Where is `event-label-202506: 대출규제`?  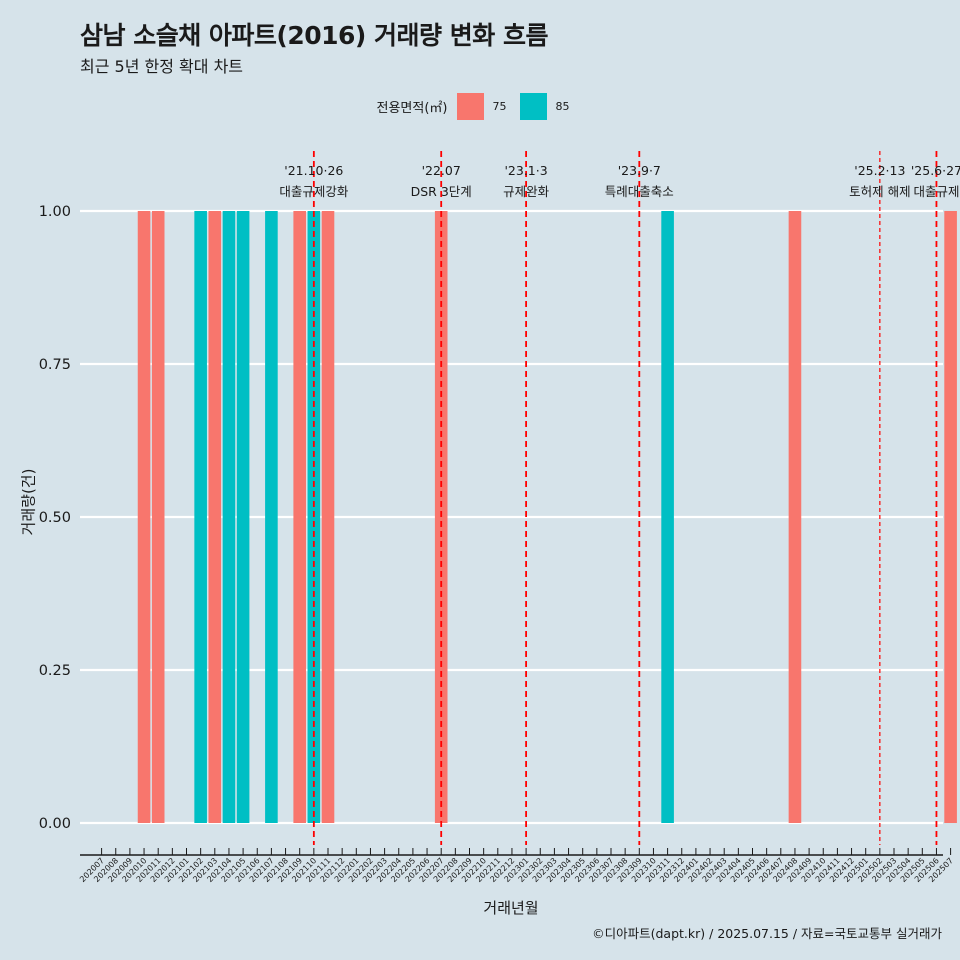 event-label-202506: 대출규제 is located at coordinates (936, 191).